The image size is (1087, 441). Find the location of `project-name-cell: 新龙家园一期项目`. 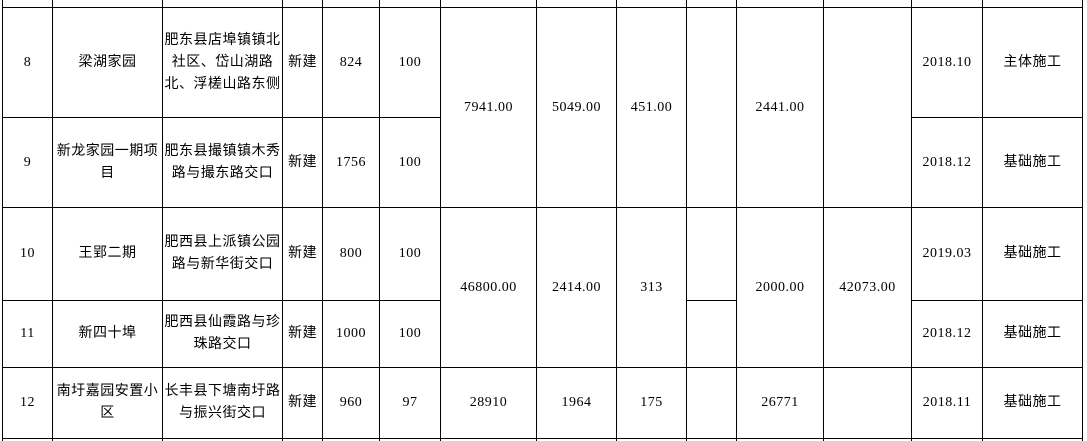

project-name-cell: 新龙家园一期项目 is located at coordinates (107, 162).